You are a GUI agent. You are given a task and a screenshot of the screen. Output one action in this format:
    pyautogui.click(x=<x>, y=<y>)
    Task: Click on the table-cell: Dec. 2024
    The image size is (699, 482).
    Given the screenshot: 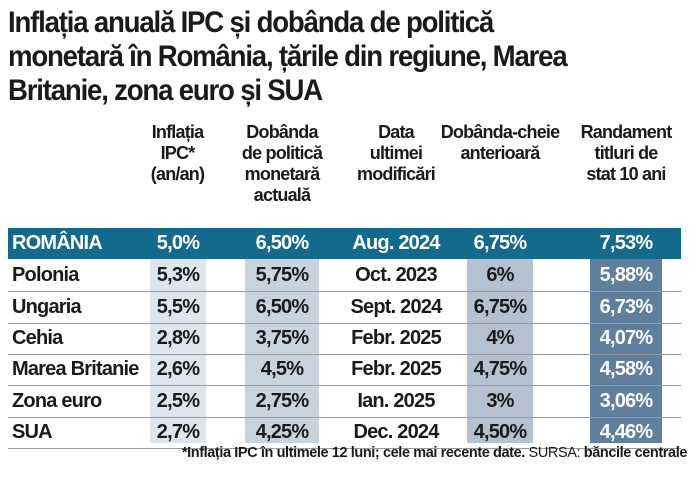 What is the action you would take?
    pyautogui.click(x=396, y=431)
    